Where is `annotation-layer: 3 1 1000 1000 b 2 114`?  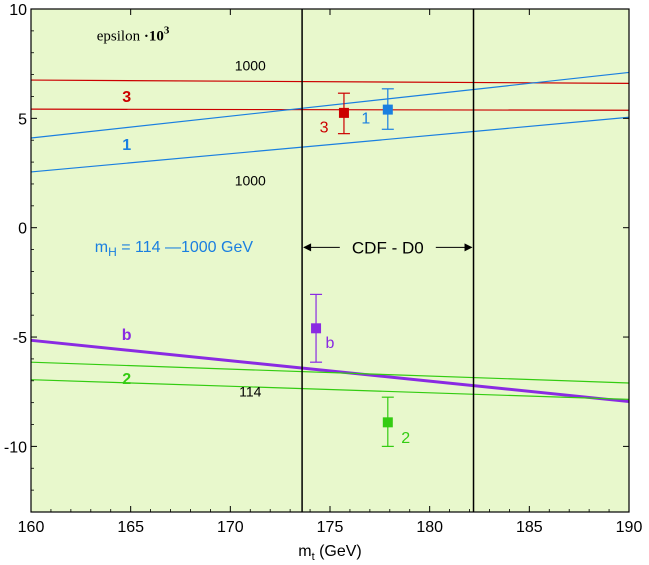
annotation-layer: 3 1 1000 1000 b 2 114 is located at coordinates (194, 229).